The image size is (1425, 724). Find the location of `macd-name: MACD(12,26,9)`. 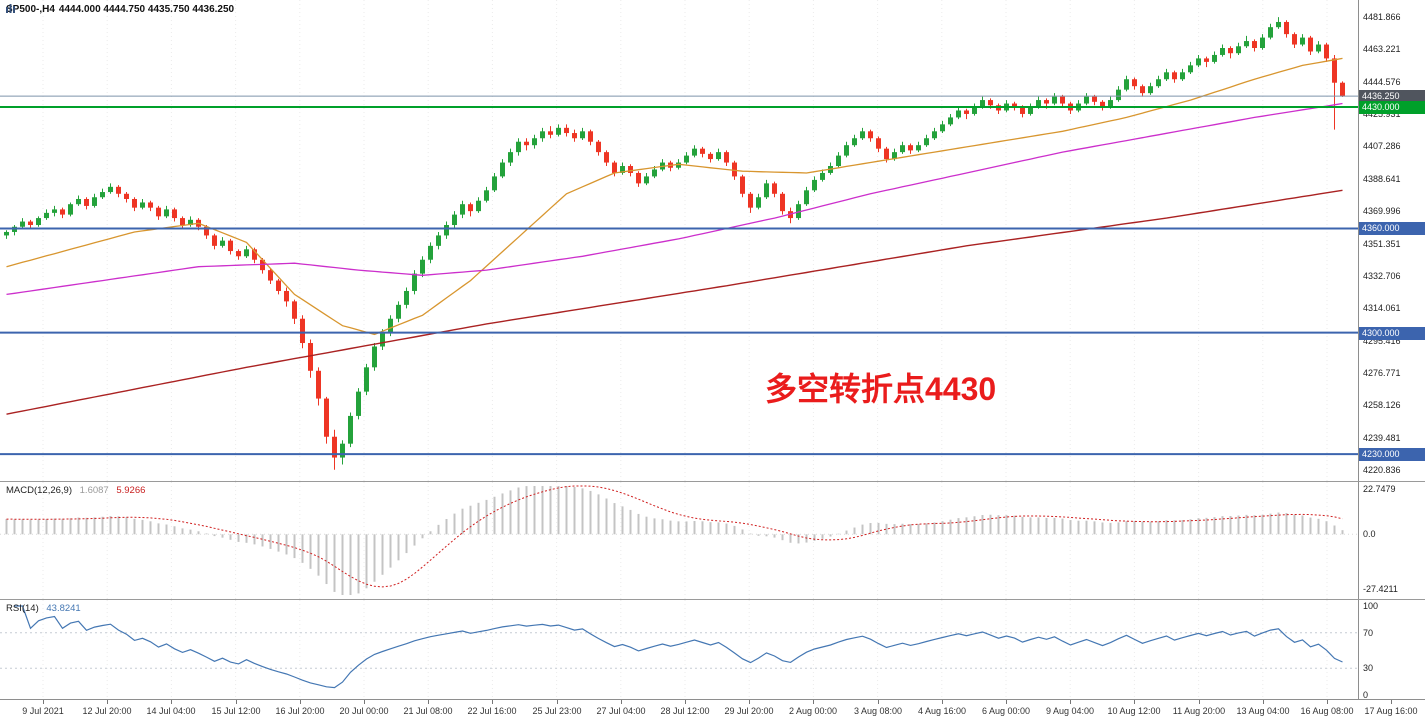

macd-name: MACD(12,26,9) is located at coordinates (39, 490).